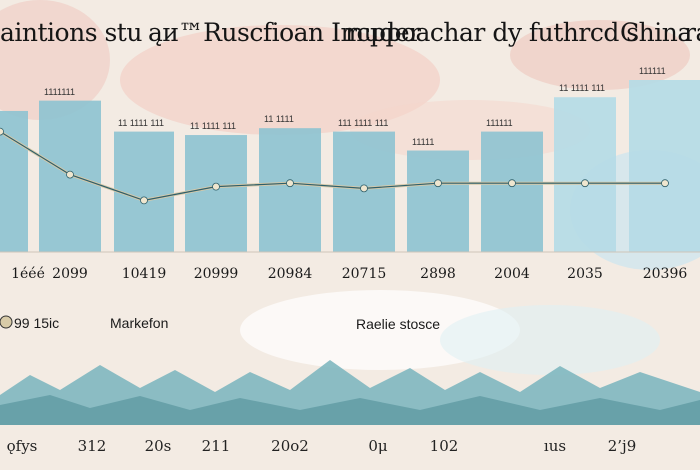  I want to click on bar-top-label: 111 1111 111, so click(363, 122).